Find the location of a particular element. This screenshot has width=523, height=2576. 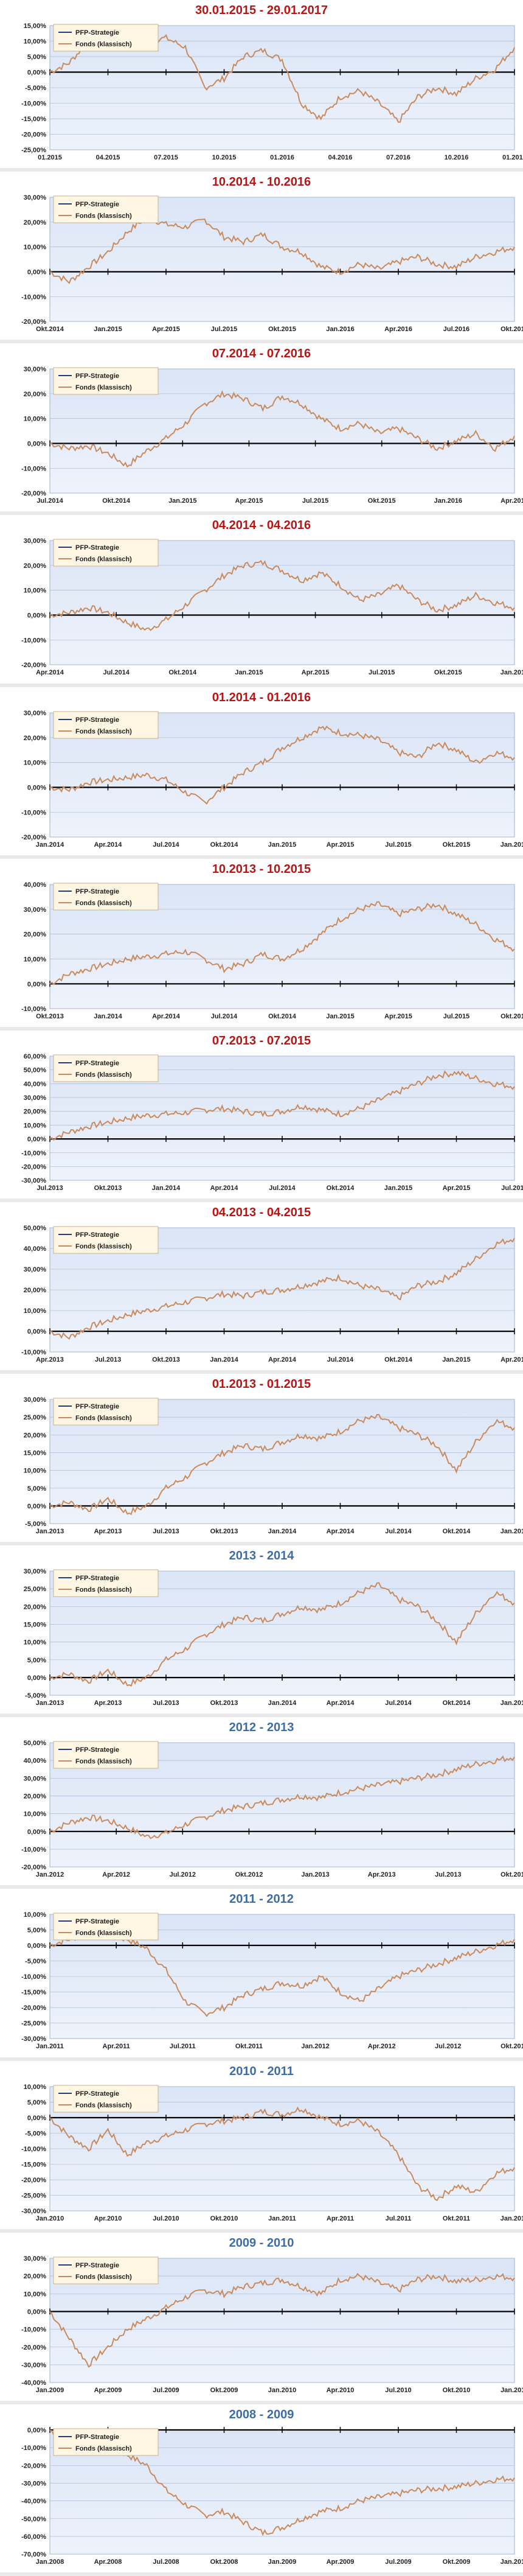

x-tick-label: Jul.2009 is located at coordinates (166, 2390).